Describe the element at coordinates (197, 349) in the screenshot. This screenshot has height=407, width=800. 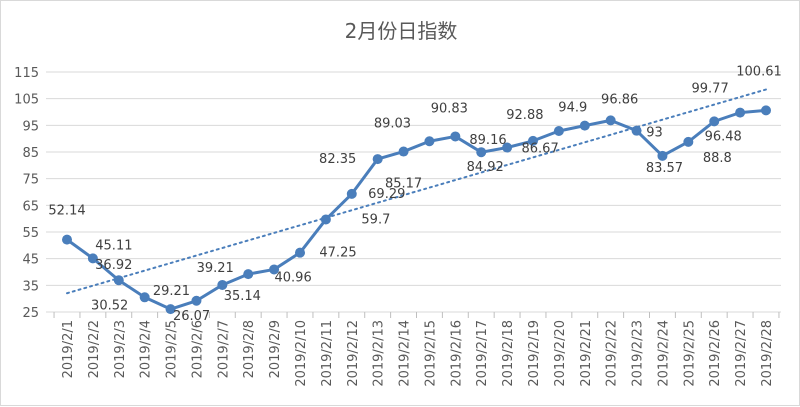
I see `x-tick-label: 2019/2/6` at that location.